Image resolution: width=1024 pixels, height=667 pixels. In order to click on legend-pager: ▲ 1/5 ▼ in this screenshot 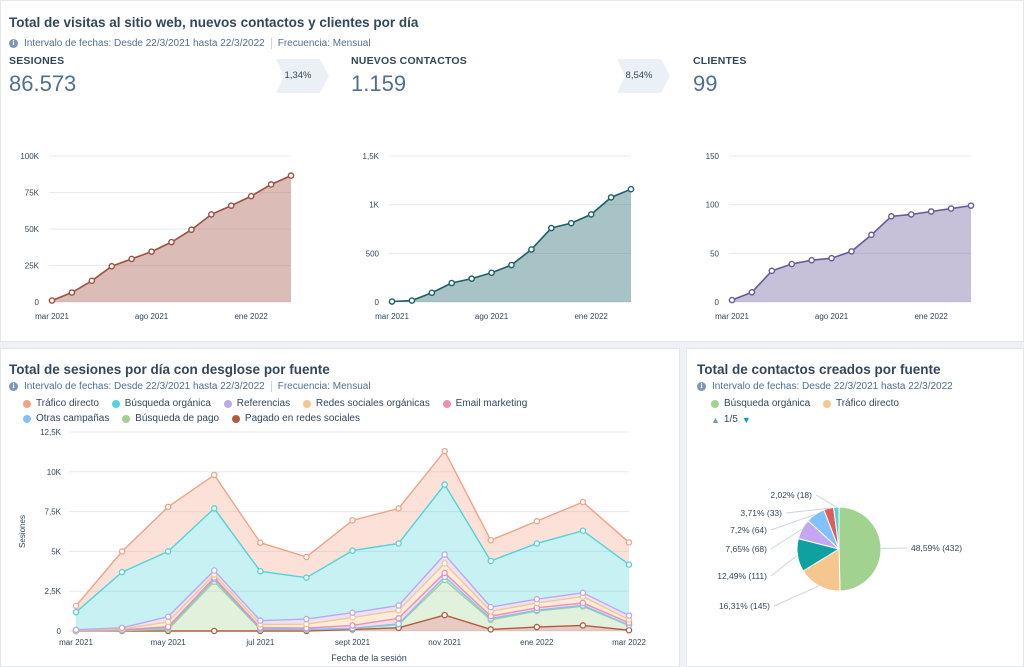, I will do `click(731, 419)`.